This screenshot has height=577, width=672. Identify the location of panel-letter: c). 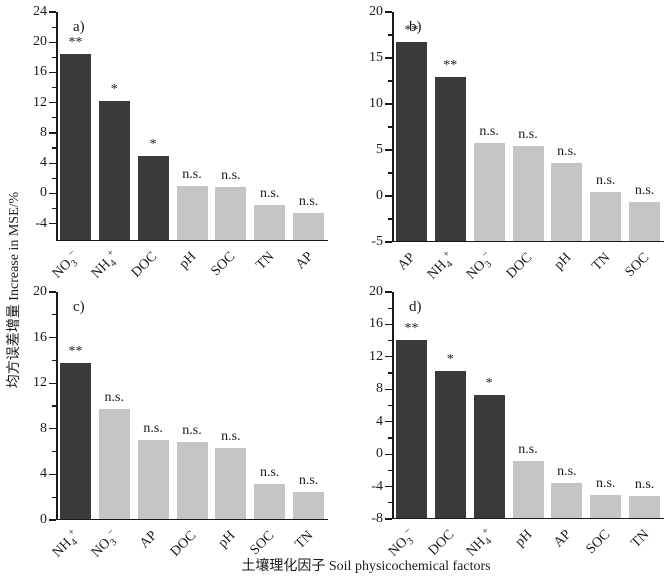
(79, 307).